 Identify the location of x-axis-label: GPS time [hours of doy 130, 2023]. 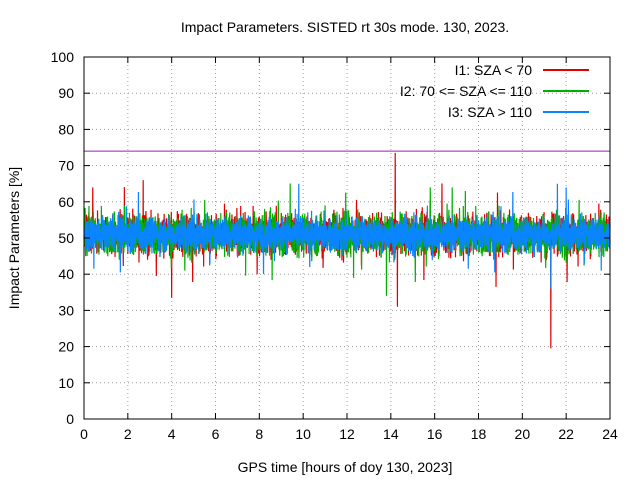
(345, 467).